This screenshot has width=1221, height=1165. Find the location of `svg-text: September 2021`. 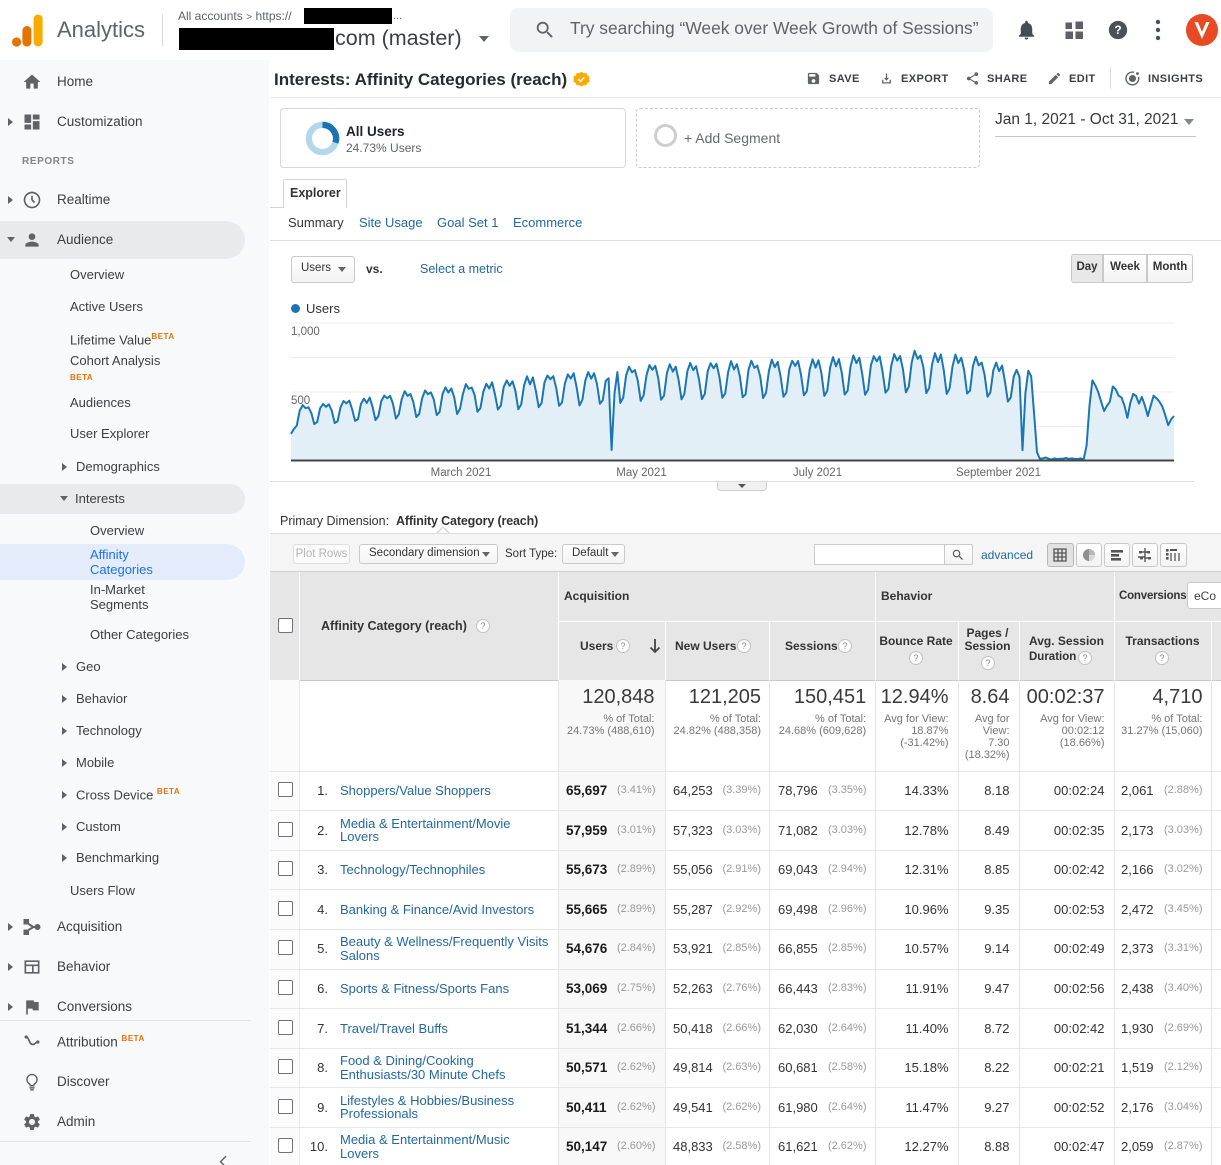

svg-text: September 2021 is located at coordinates (998, 473).